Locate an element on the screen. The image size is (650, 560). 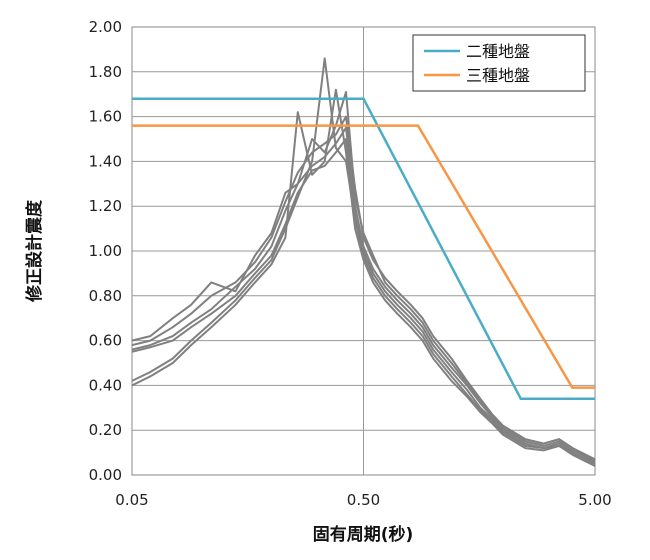
y-tick-label: 1.80 is located at coordinates (105, 72).